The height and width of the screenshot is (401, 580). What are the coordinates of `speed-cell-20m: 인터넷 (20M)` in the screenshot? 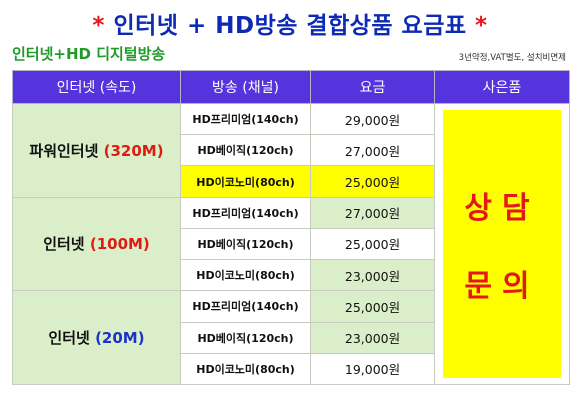 It's located at (96, 337).